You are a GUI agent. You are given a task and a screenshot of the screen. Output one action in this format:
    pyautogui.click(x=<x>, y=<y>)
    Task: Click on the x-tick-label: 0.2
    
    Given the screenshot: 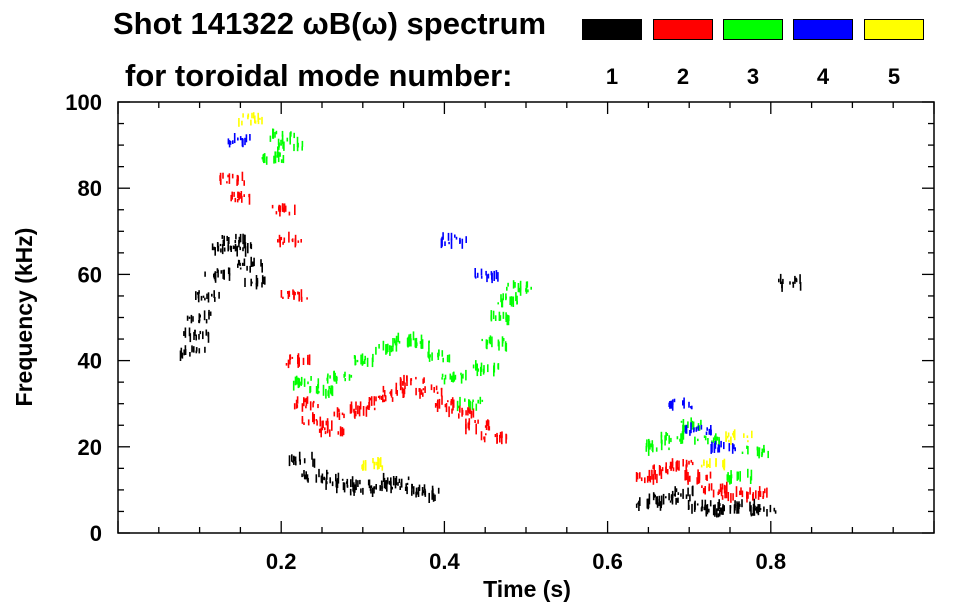 What is the action you would take?
    pyautogui.click(x=281, y=561)
    